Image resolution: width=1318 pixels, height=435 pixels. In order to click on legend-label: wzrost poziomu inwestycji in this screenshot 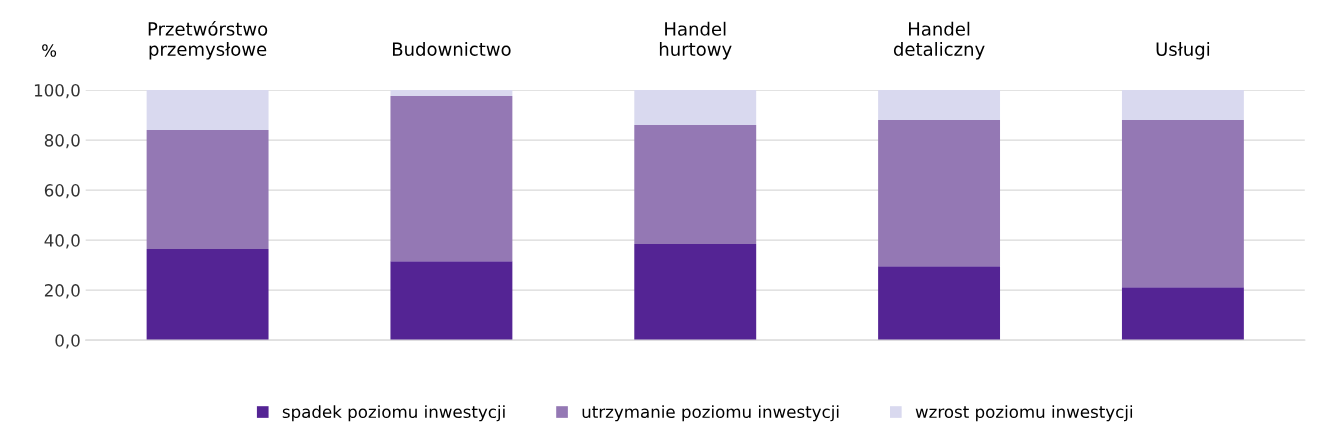, I will do `click(1024, 413)`.